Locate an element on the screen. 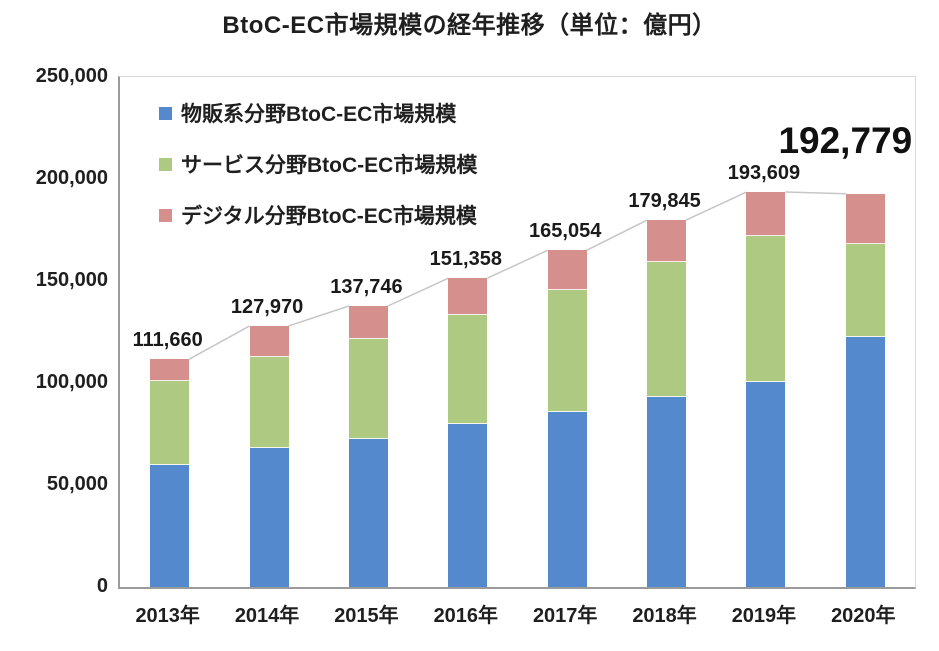  y-tick-label: 200,000 is located at coordinates (71, 178).